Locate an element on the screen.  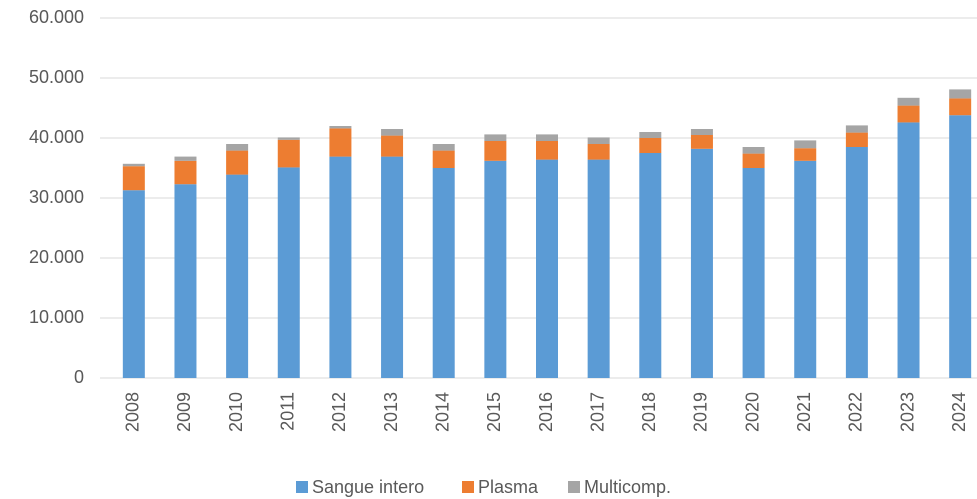
y-tick-label: 60.000 is located at coordinates (56, 17).